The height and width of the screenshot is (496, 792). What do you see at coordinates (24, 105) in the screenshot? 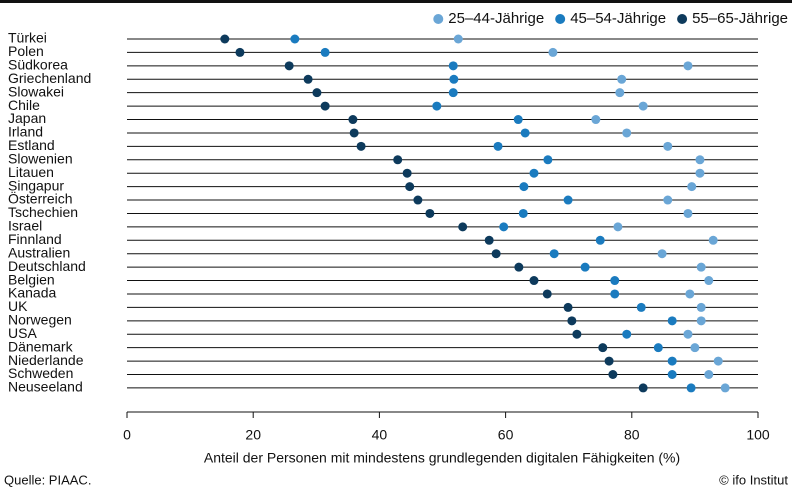
I see `category-label: Chile` at bounding box center [24, 105].